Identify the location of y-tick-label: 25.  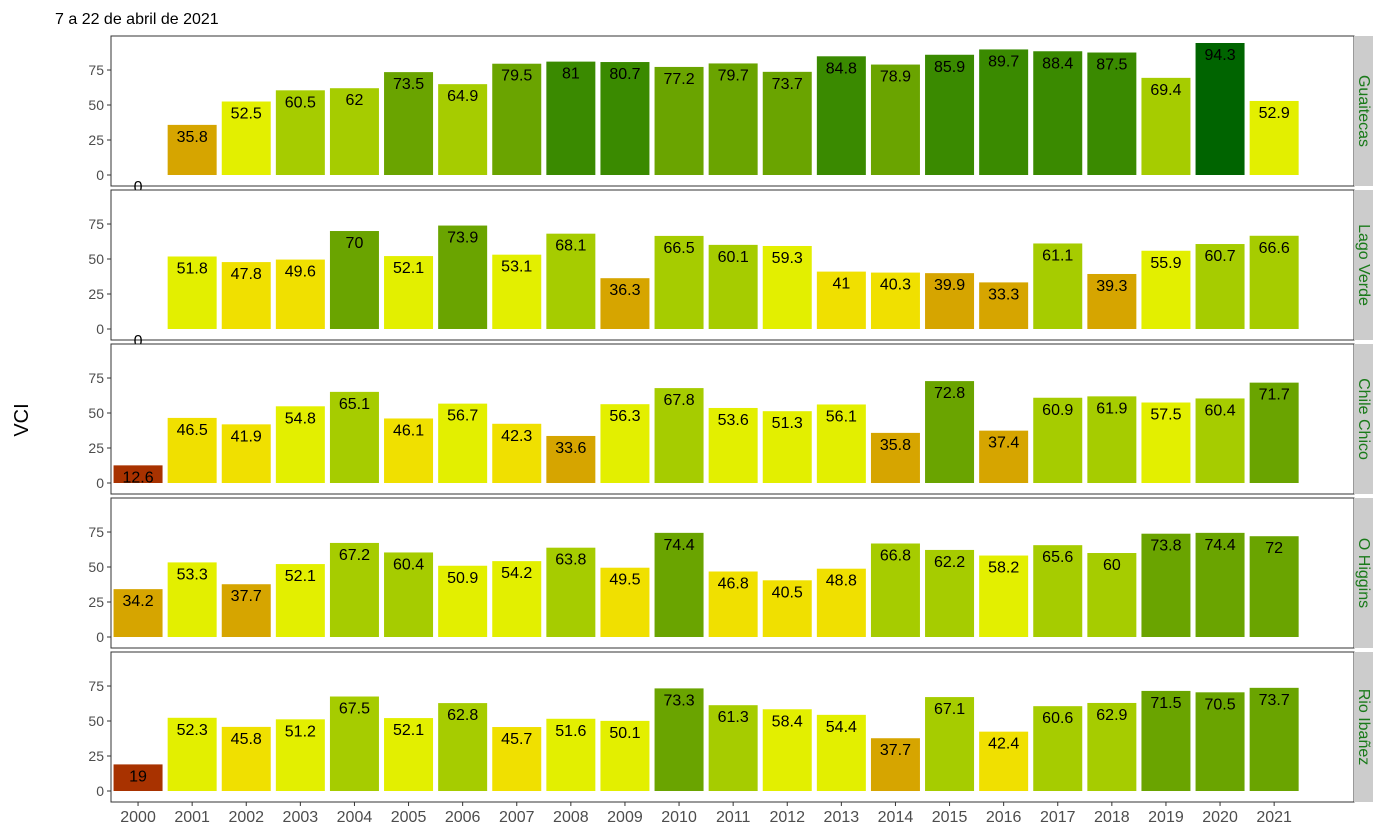
(96, 448).